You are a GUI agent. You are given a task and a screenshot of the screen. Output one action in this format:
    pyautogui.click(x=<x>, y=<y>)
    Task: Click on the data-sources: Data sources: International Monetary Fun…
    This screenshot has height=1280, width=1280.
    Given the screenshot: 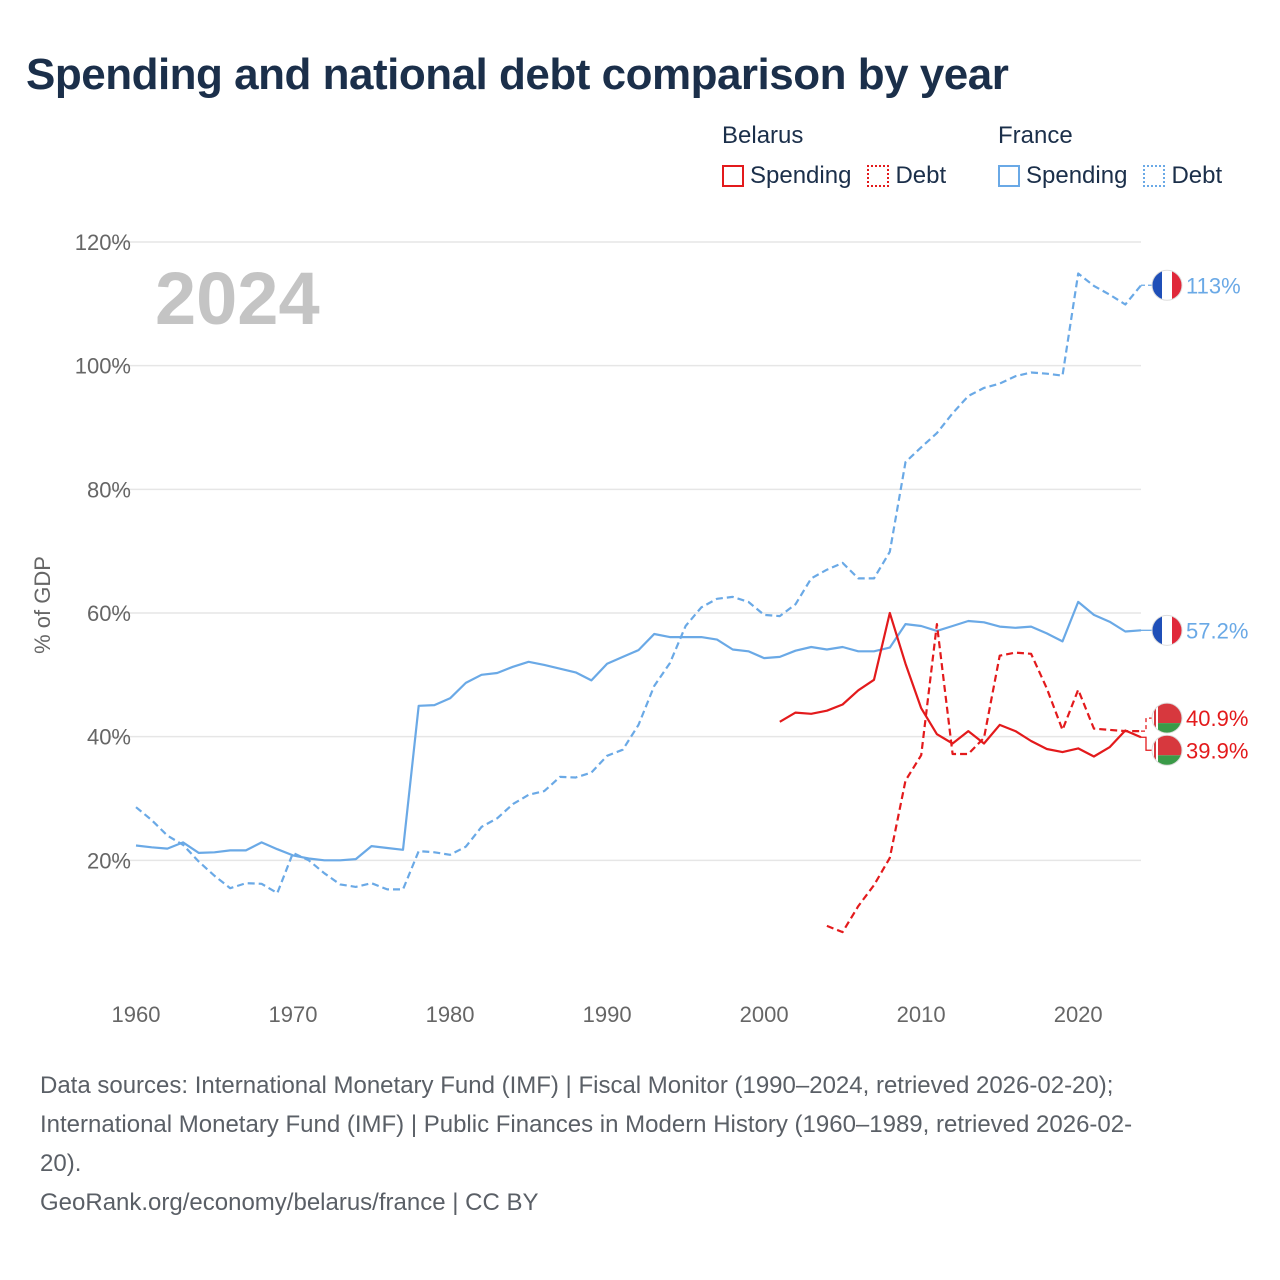 What is the action you would take?
    pyautogui.click(x=640, y=1144)
    